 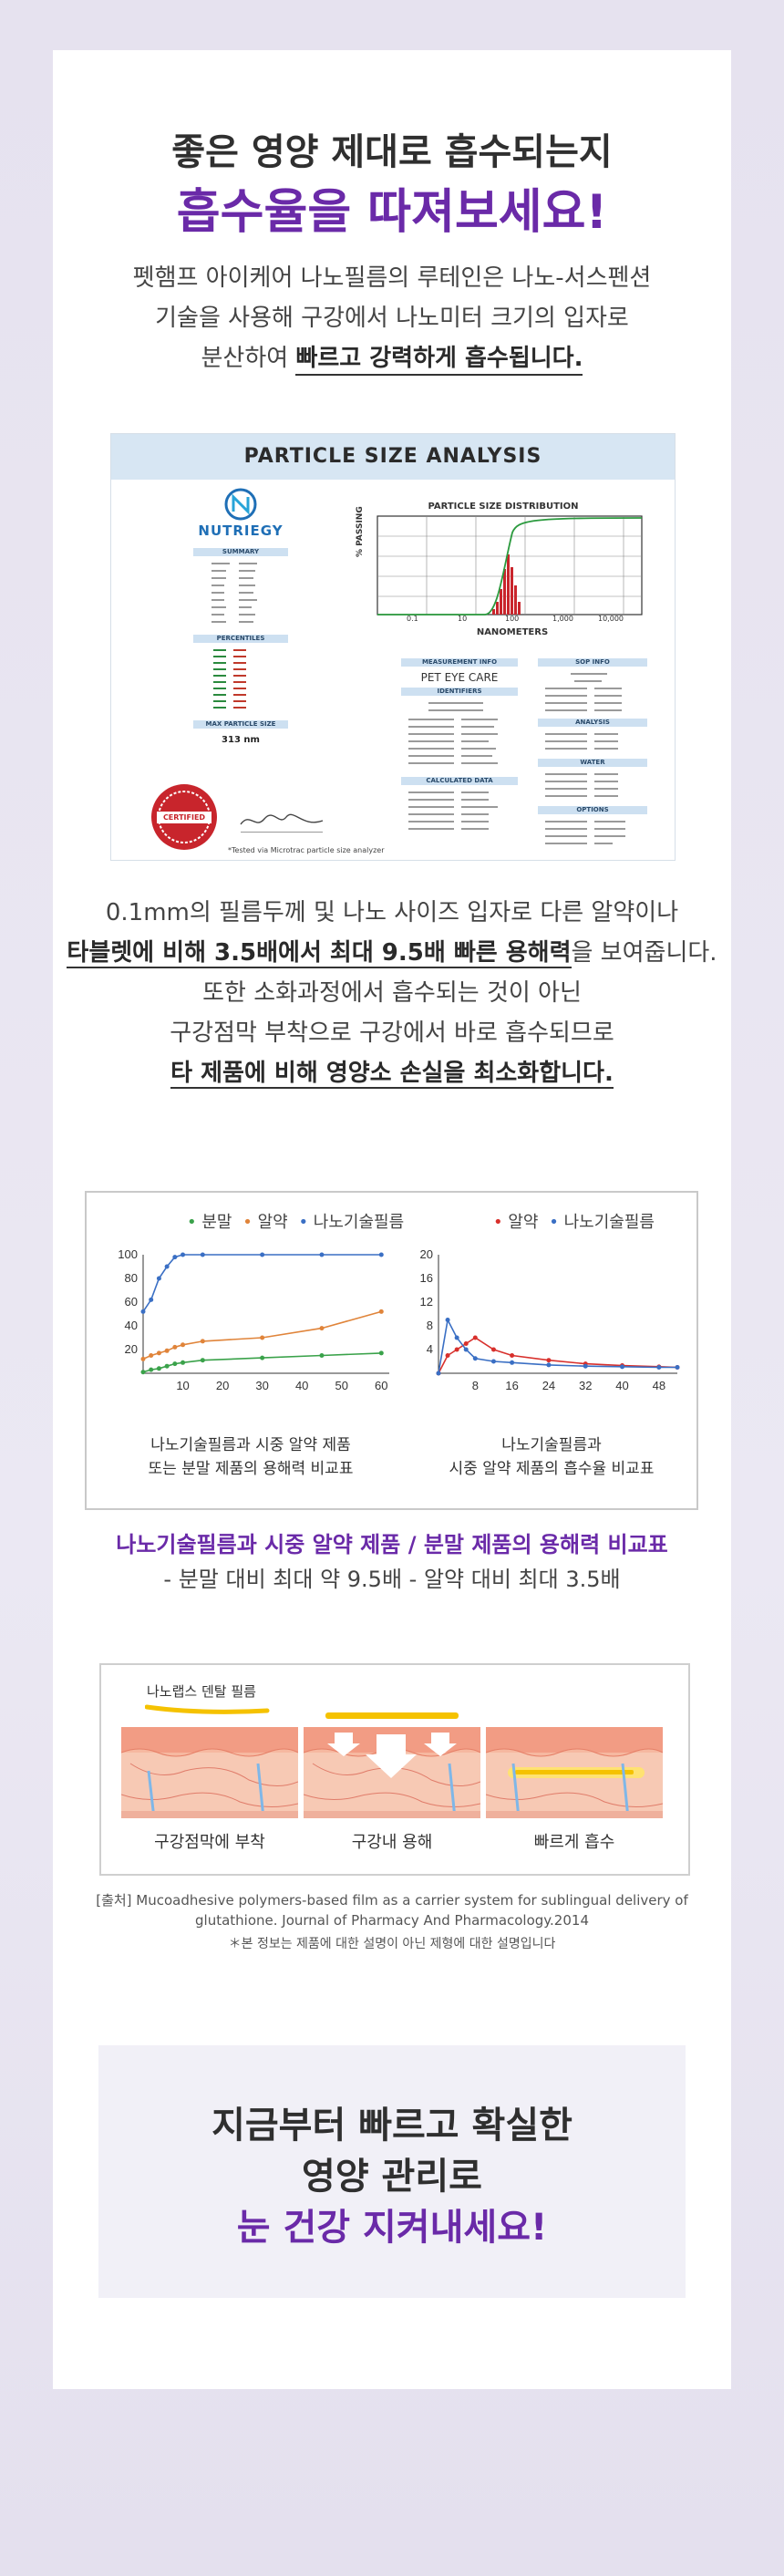 What do you see at coordinates (241, 639) in the screenshot?
I see `percentiles-bar: PERCENTILES` at bounding box center [241, 639].